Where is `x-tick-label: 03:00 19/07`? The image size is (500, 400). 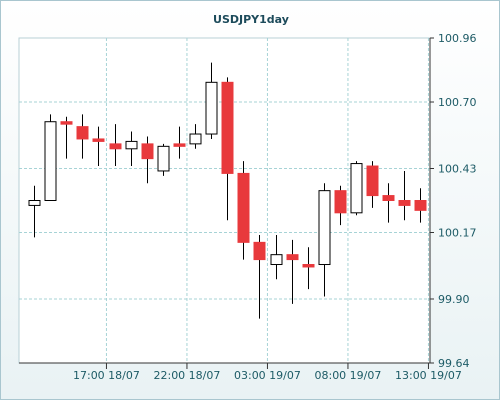 x-tick-label: 03:00 19/07 is located at coordinates (267, 375).